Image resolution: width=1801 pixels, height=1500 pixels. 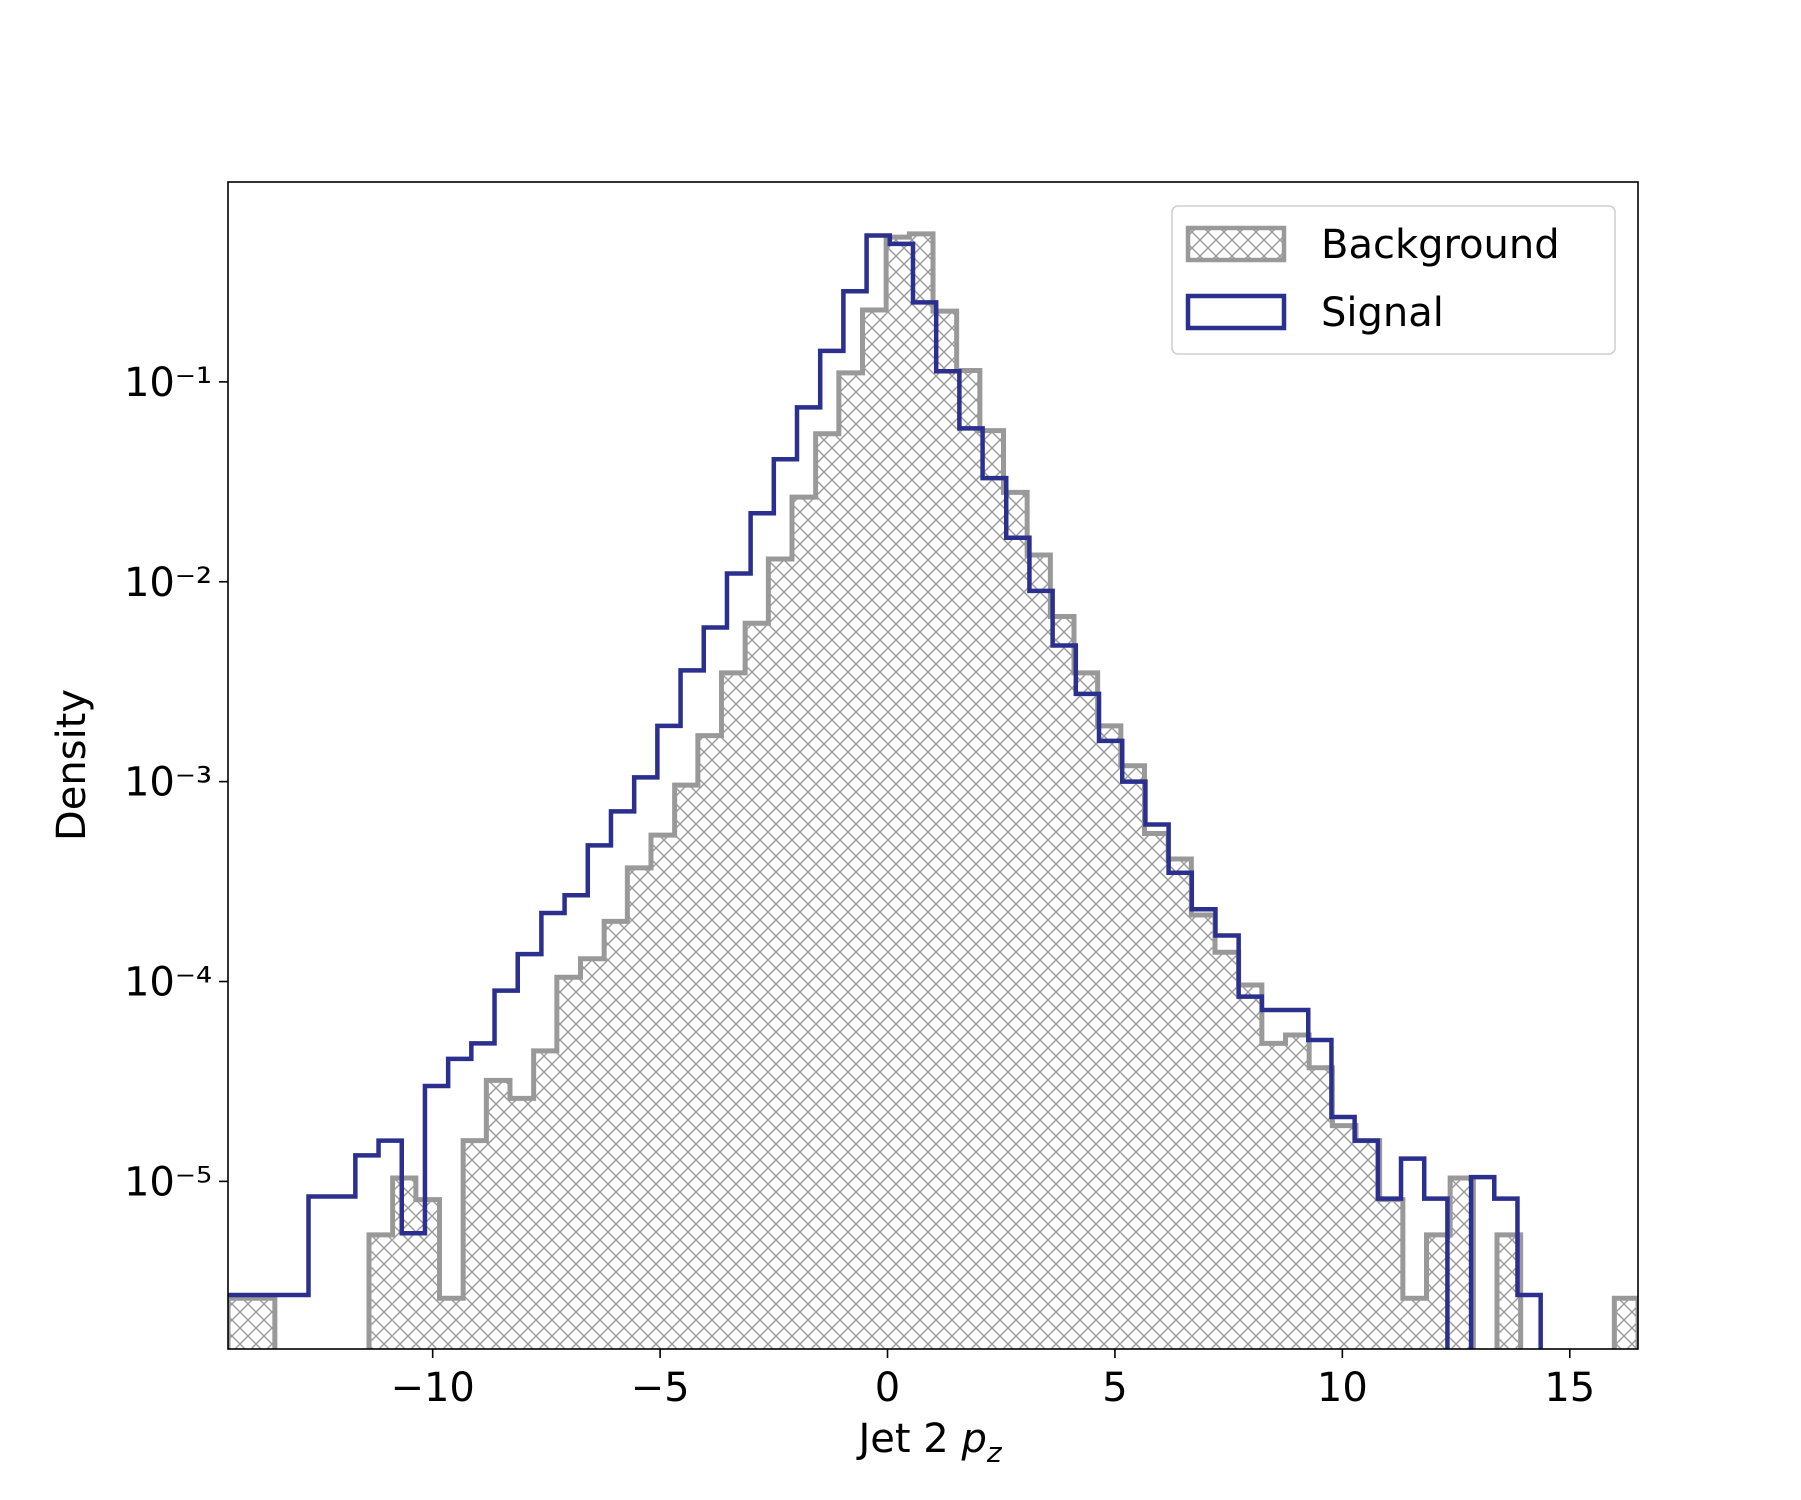 What do you see at coordinates (1382, 313) in the screenshot?
I see `legend-label: Signal` at bounding box center [1382, 313].